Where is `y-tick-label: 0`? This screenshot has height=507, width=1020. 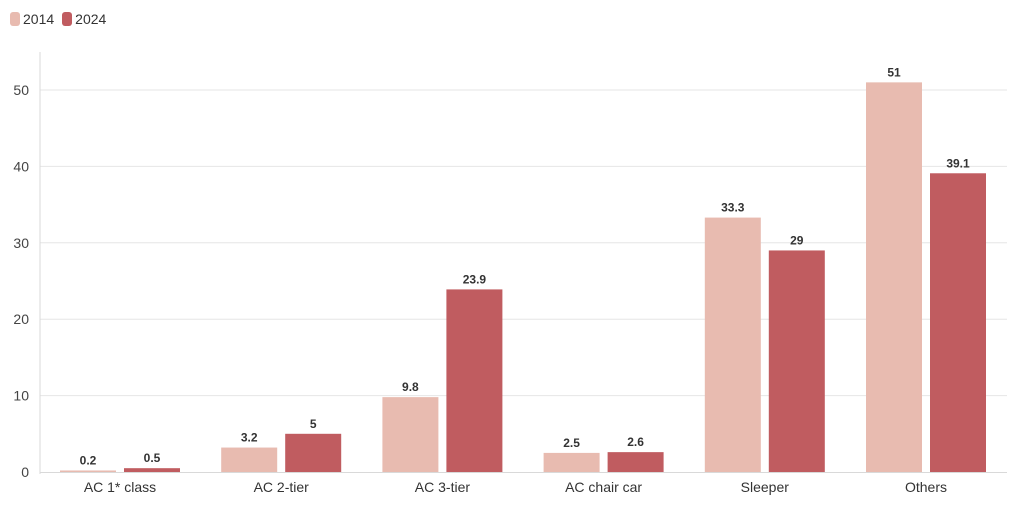 y-tick-label: 0 is located at coordinates (25, 472).